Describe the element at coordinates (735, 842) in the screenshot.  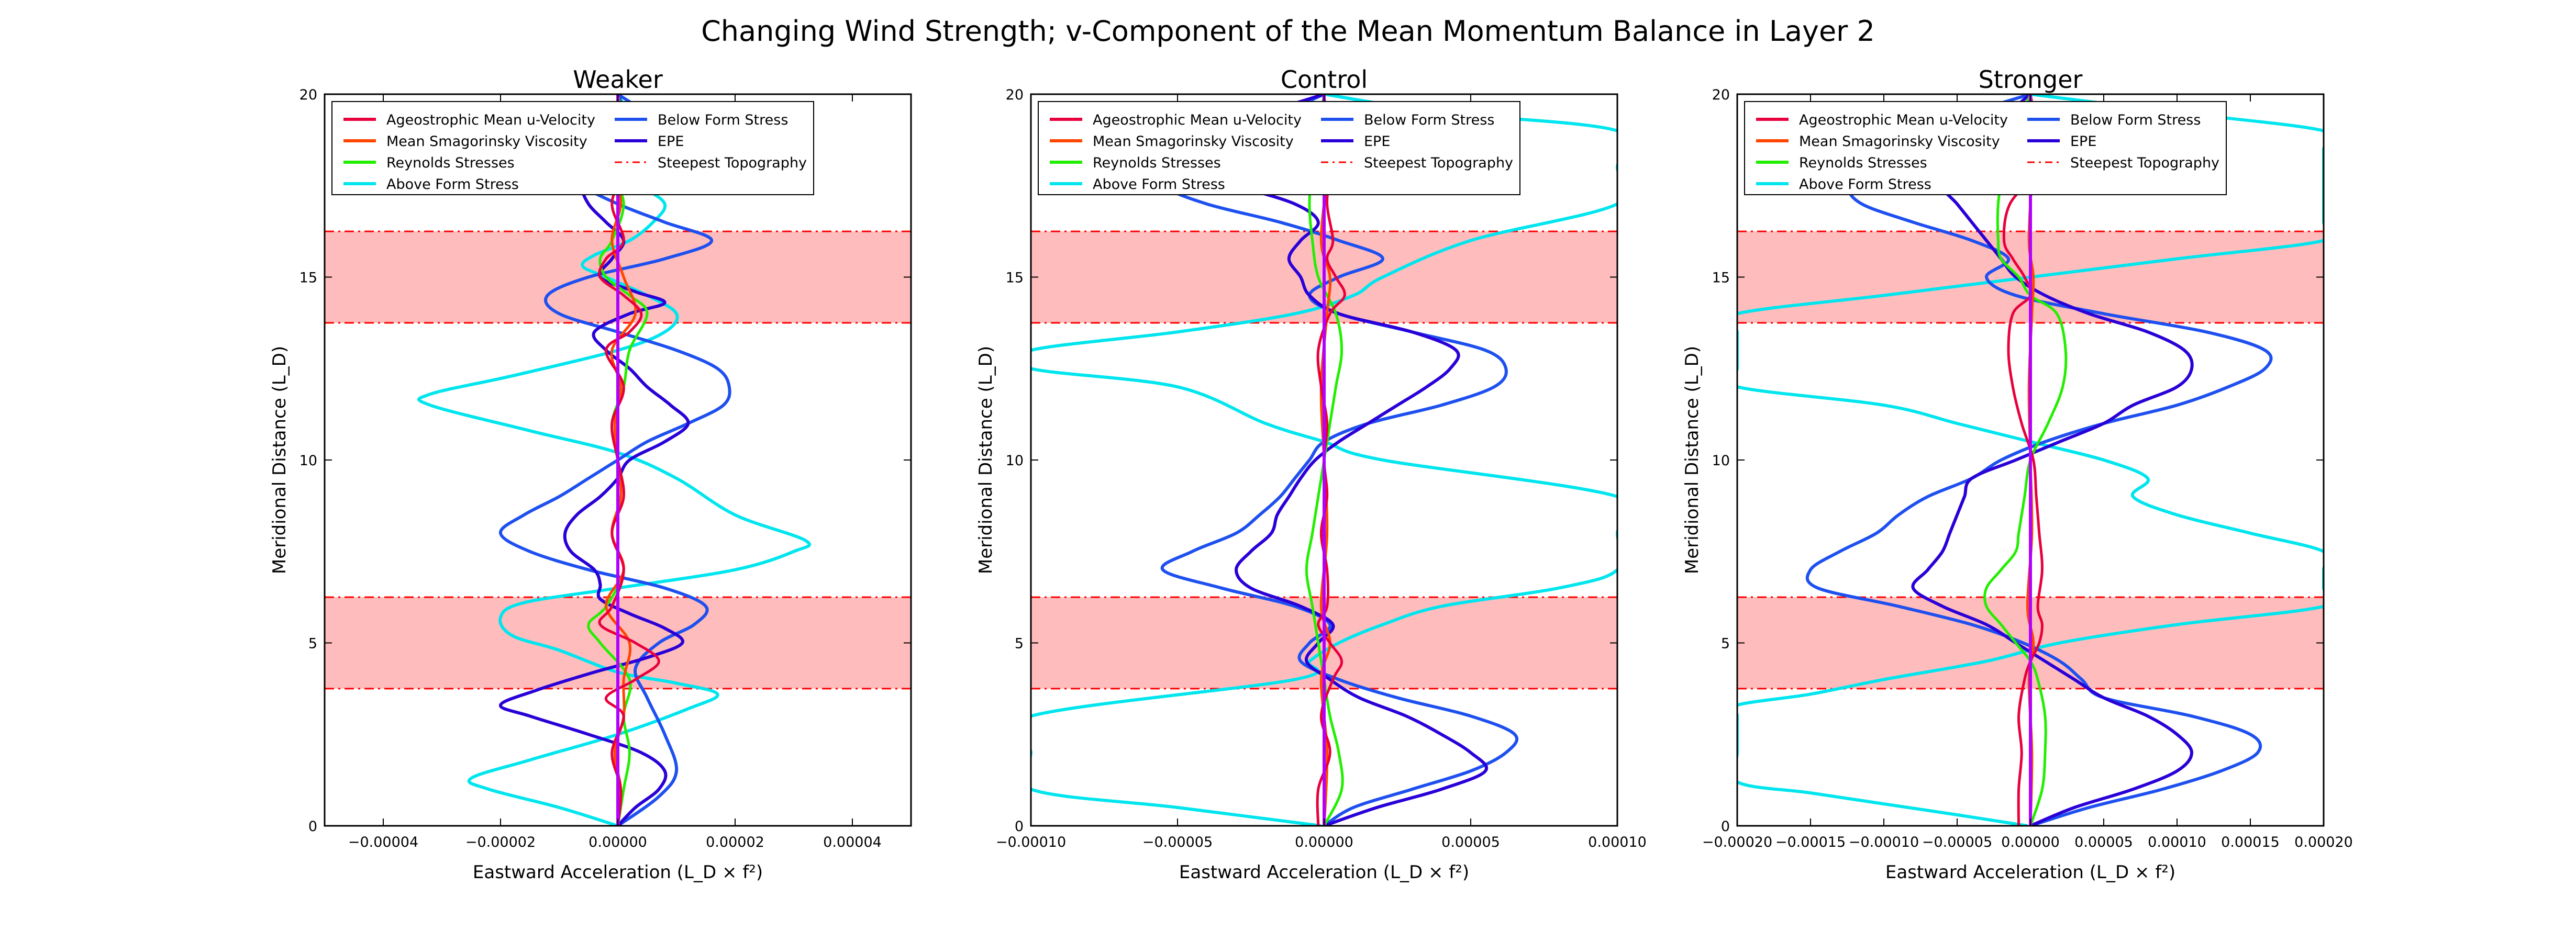
I see `x-tick-label: 0.00002` at that location.